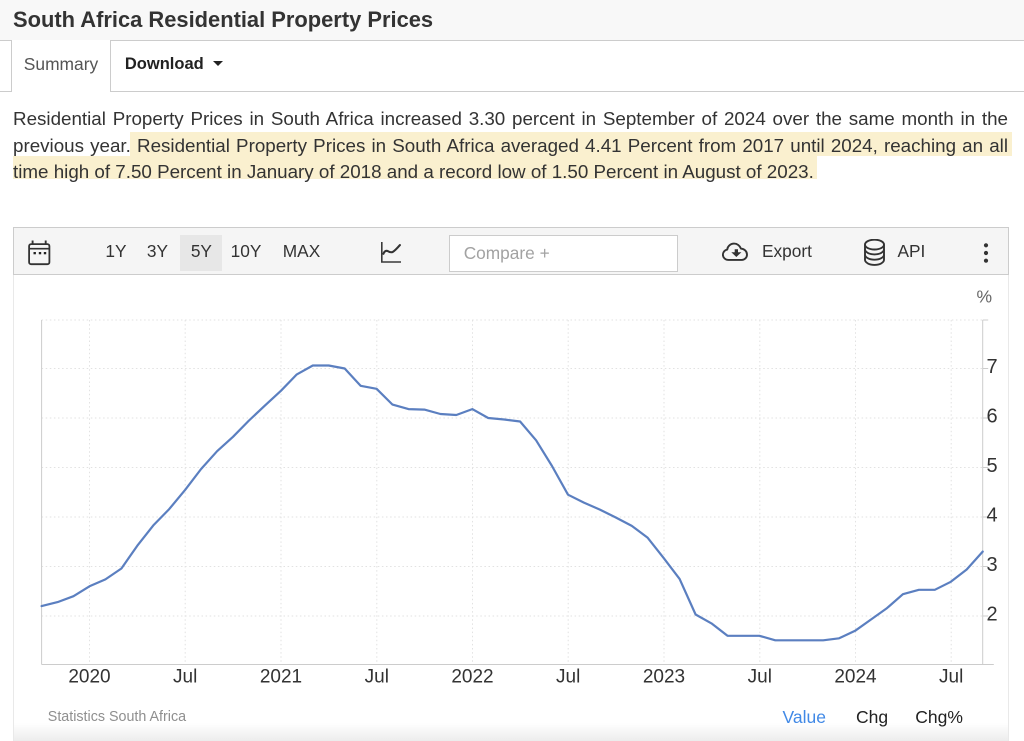  What do you see at coordinates (992, 417) in the screenshot?
I see `svg-text: 6` at bounding box center [992, 417].